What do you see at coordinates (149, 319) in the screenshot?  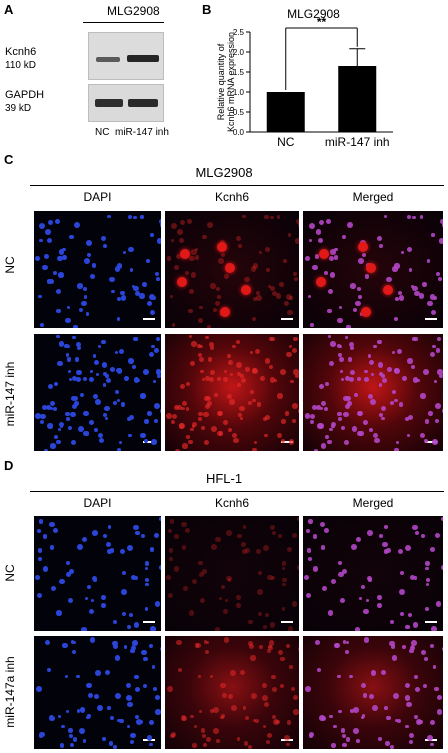 I see `scale-bar` at bounding box center [149, 319].